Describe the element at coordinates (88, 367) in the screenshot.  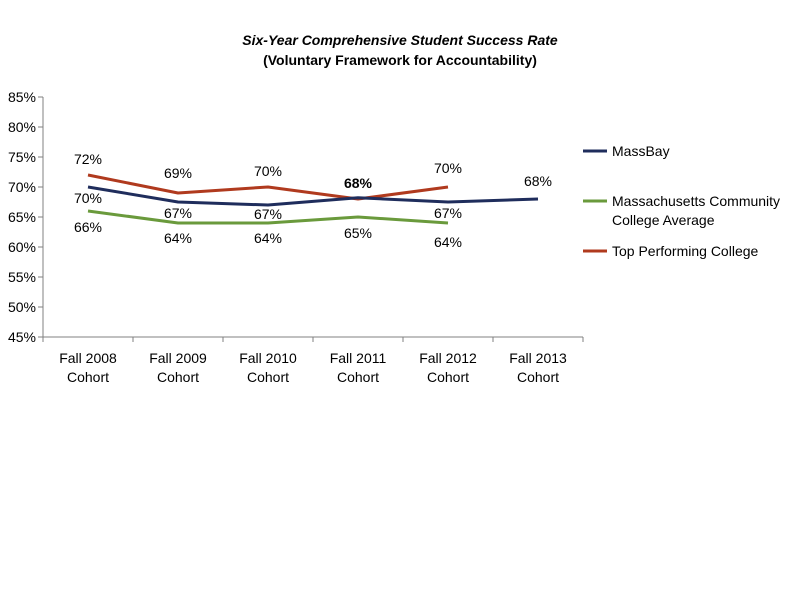
I see `x-tick-label: Fall 2008 Cohort` at that location.